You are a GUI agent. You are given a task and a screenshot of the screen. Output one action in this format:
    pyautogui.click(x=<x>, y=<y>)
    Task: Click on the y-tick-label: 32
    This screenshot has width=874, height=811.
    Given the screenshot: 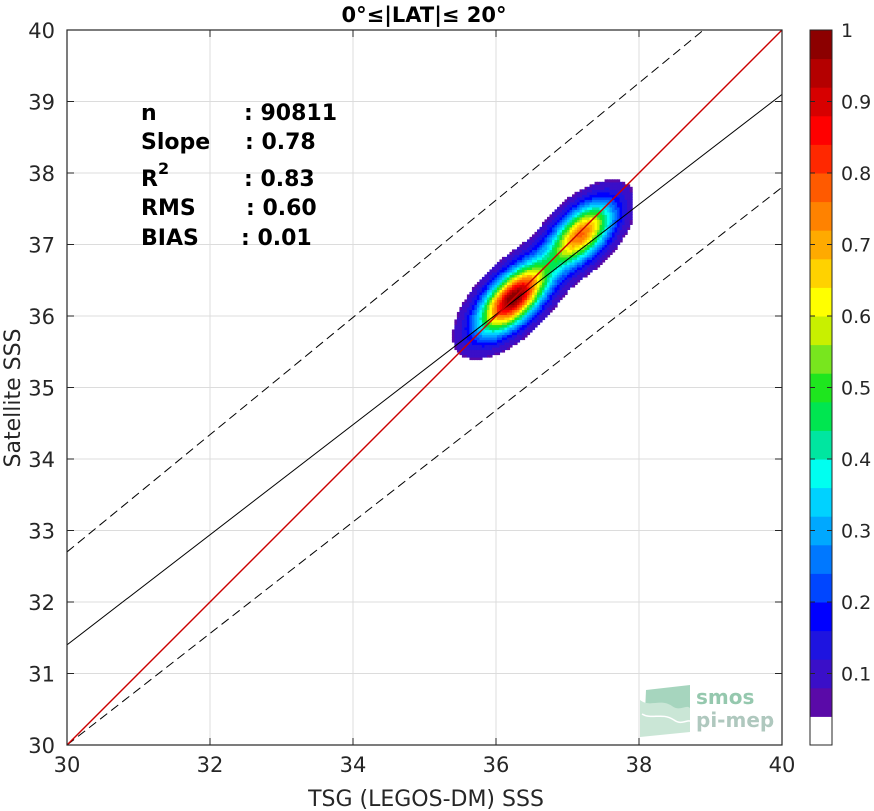 What is the action you would take?
    pyautogui.click(x=41, y=603)
    